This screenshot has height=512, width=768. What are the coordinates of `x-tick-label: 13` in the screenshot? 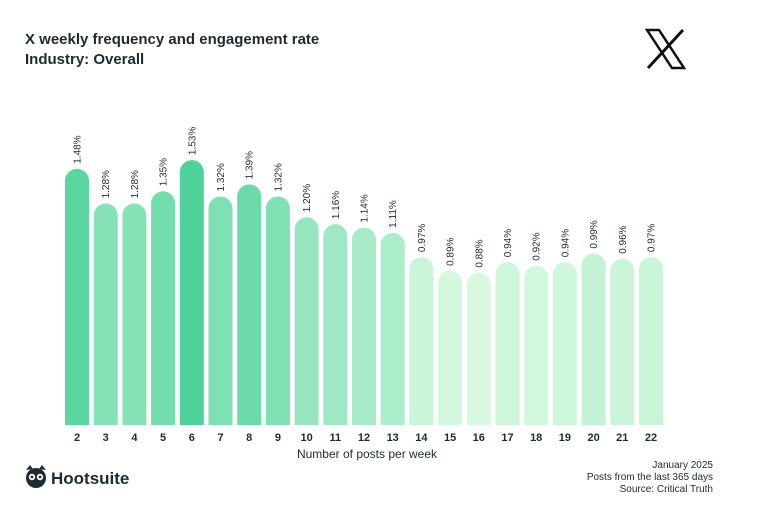 It's located at (393, 438).